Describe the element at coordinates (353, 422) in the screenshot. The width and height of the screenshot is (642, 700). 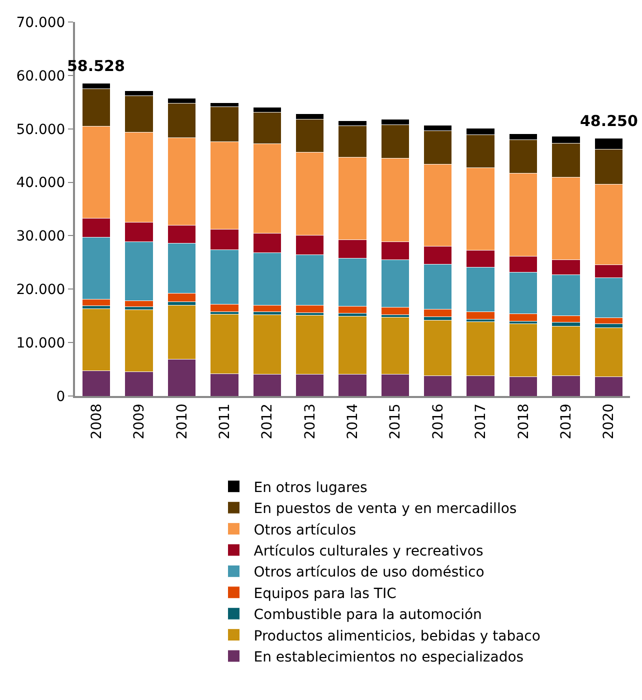
I see `x-tick-label: 2014` at that location.